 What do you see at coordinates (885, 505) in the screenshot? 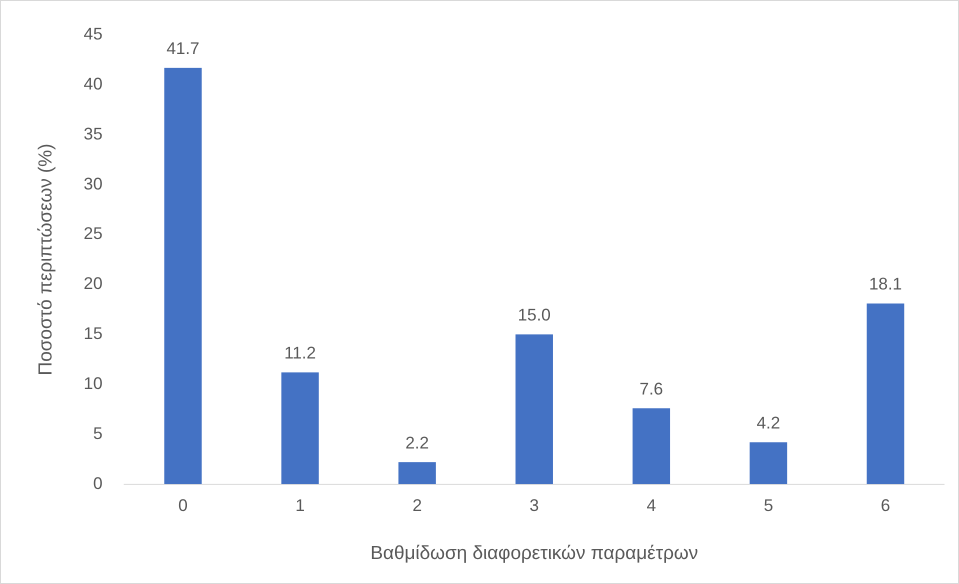
I see `x-tick-label: 6` at bounding box center [885, 505].